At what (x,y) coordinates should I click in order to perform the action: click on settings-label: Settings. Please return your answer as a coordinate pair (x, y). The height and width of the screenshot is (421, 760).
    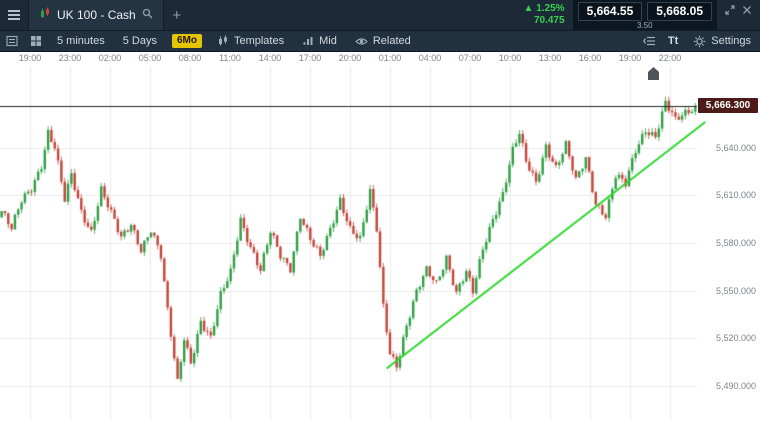
    Looking at the image, I should click on (731, 41).